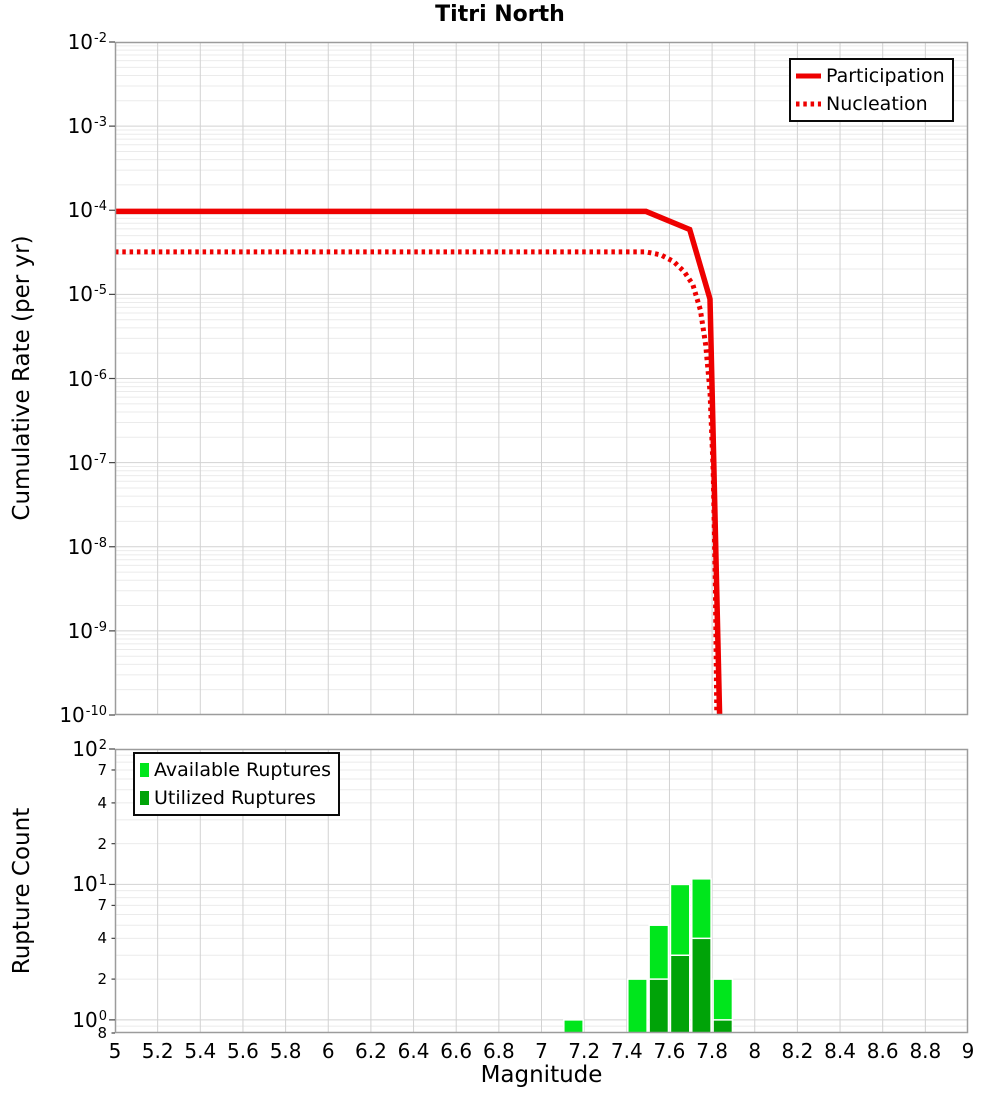 The width and height of the screenshot is (1000, 1100). Describe the element at coordinates (968, 1051) in the screenshot. I see `x-tick-label: 9` at that location.